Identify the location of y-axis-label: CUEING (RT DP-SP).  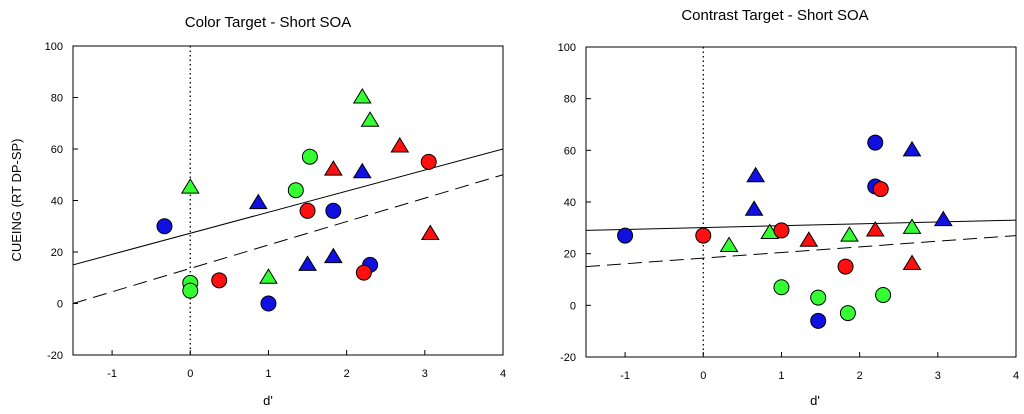
(16, 199).